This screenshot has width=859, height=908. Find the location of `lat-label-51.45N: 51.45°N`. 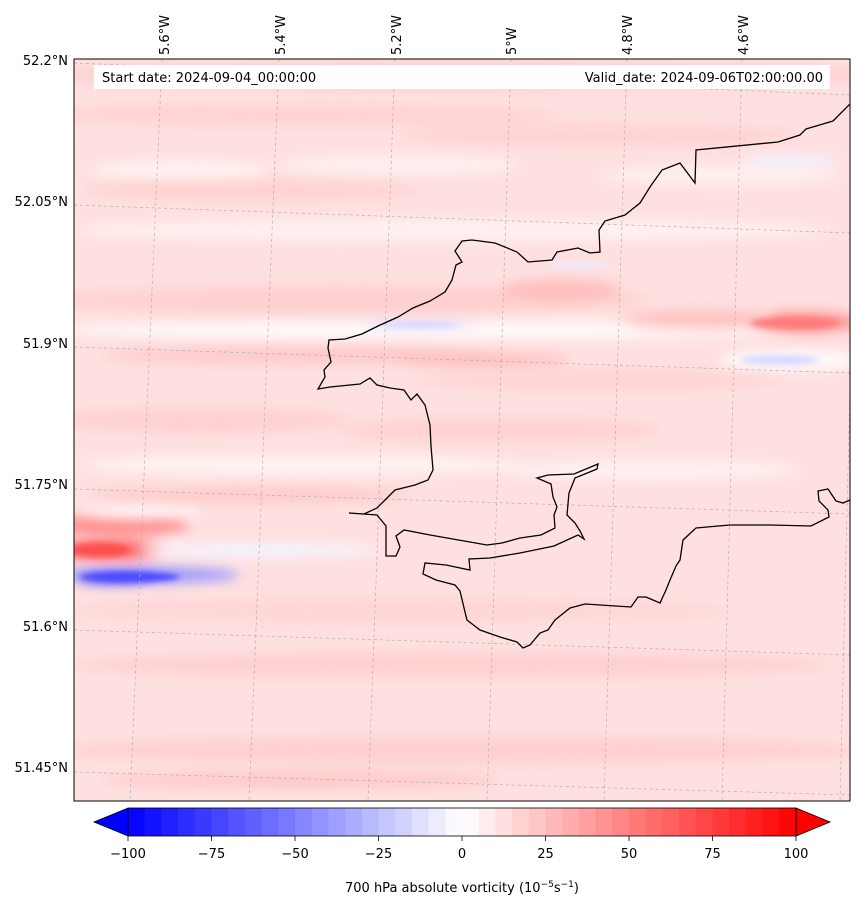

lat-label-51.45N: 51.45°N is located at coordinates (41, 768).